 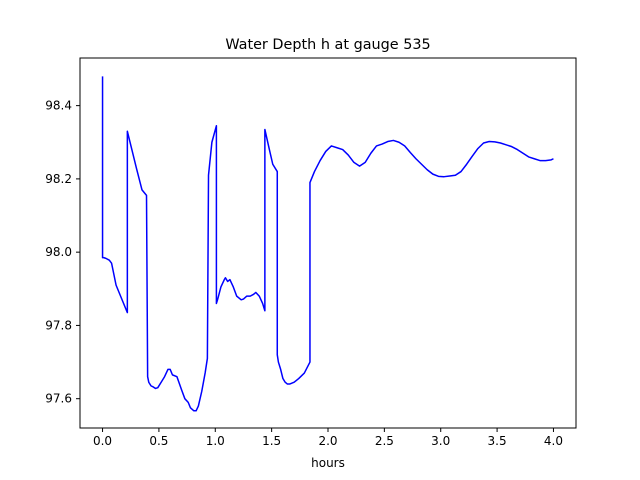 What do you see at coordinates (158, 441) in the screenshot?
I see `x-tick-label: 0.5` at bounding box center [158, 441].